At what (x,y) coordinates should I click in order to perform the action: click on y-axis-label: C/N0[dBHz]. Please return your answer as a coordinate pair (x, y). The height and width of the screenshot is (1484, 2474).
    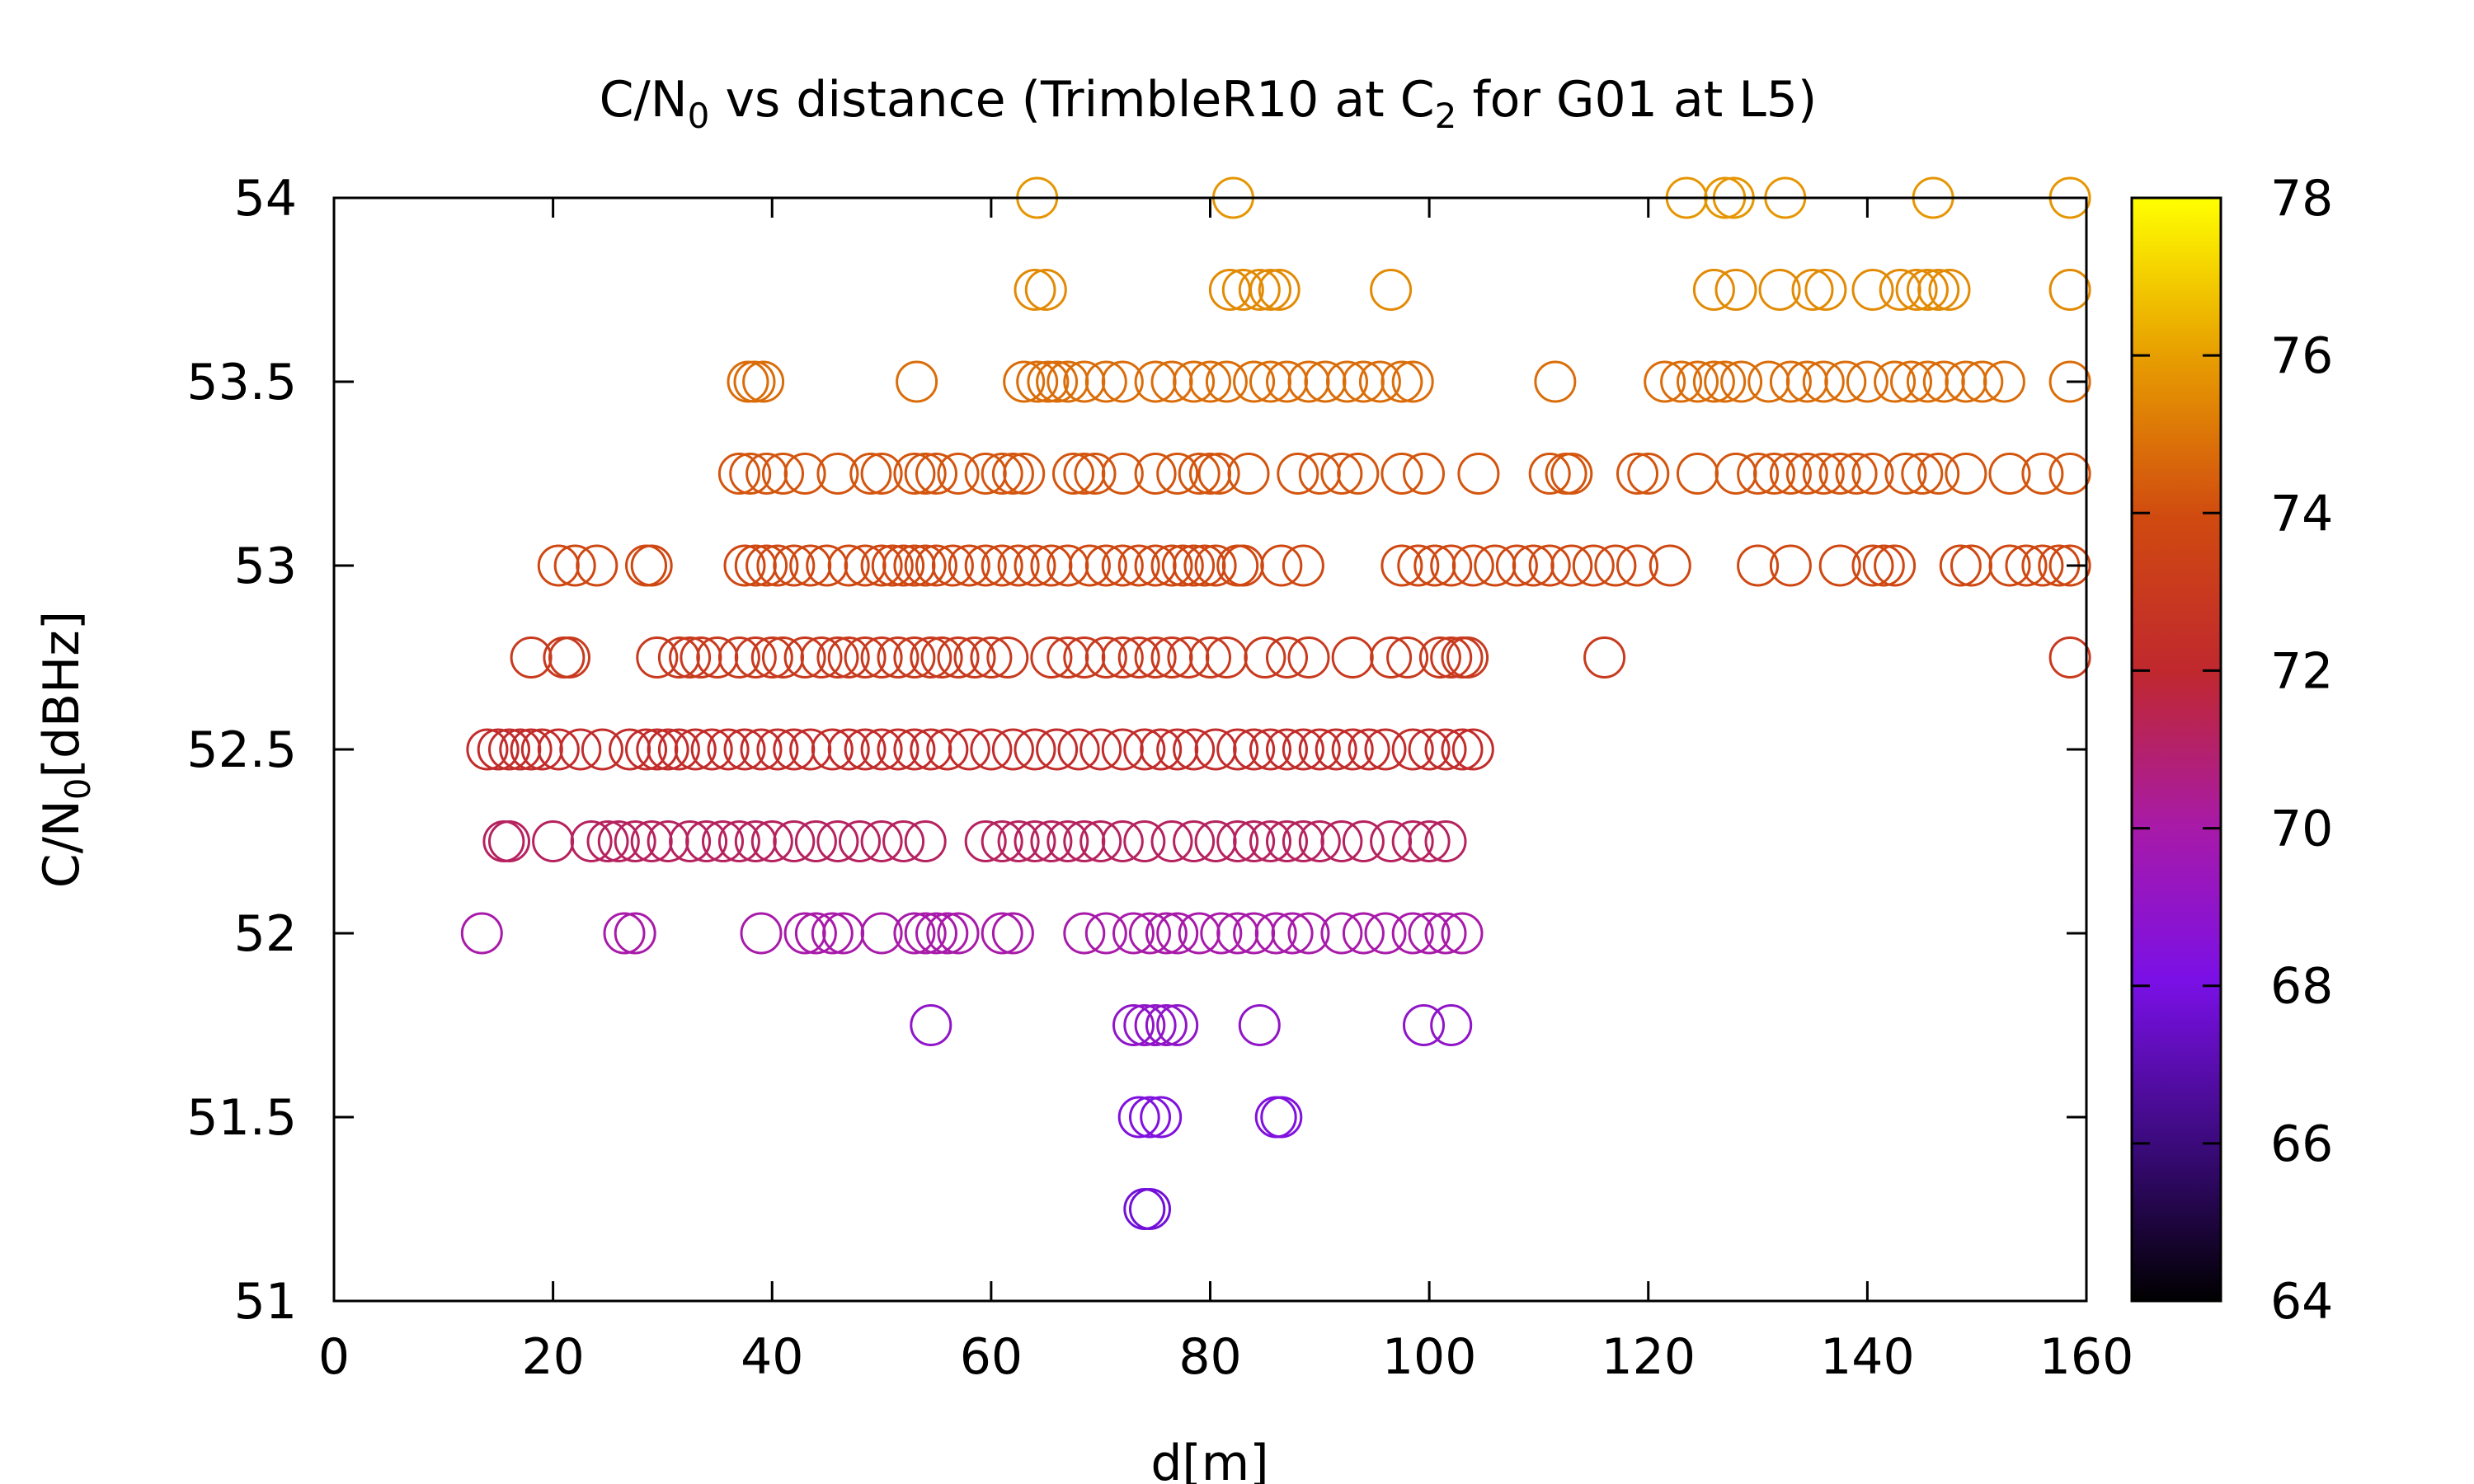
    Looking at the image, I should click on (65, 749).